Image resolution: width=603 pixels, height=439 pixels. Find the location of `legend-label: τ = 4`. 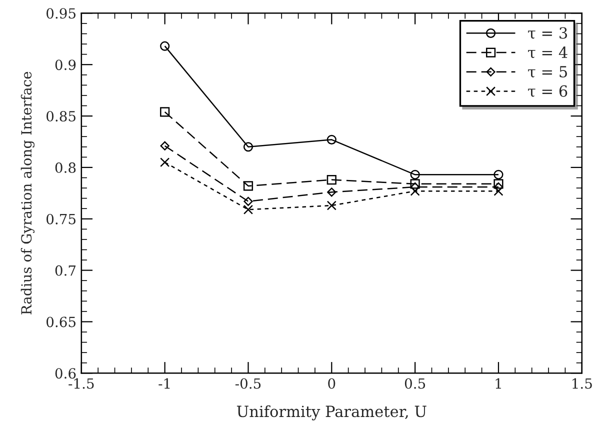

legend-label: τ = 4 is located at coordinates (548, 52).